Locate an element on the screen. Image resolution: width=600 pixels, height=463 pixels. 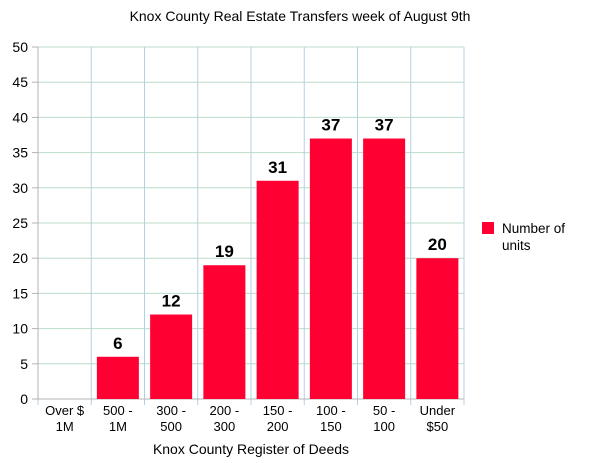
y-tick-label: 20 is located at coordinates (20, 258).